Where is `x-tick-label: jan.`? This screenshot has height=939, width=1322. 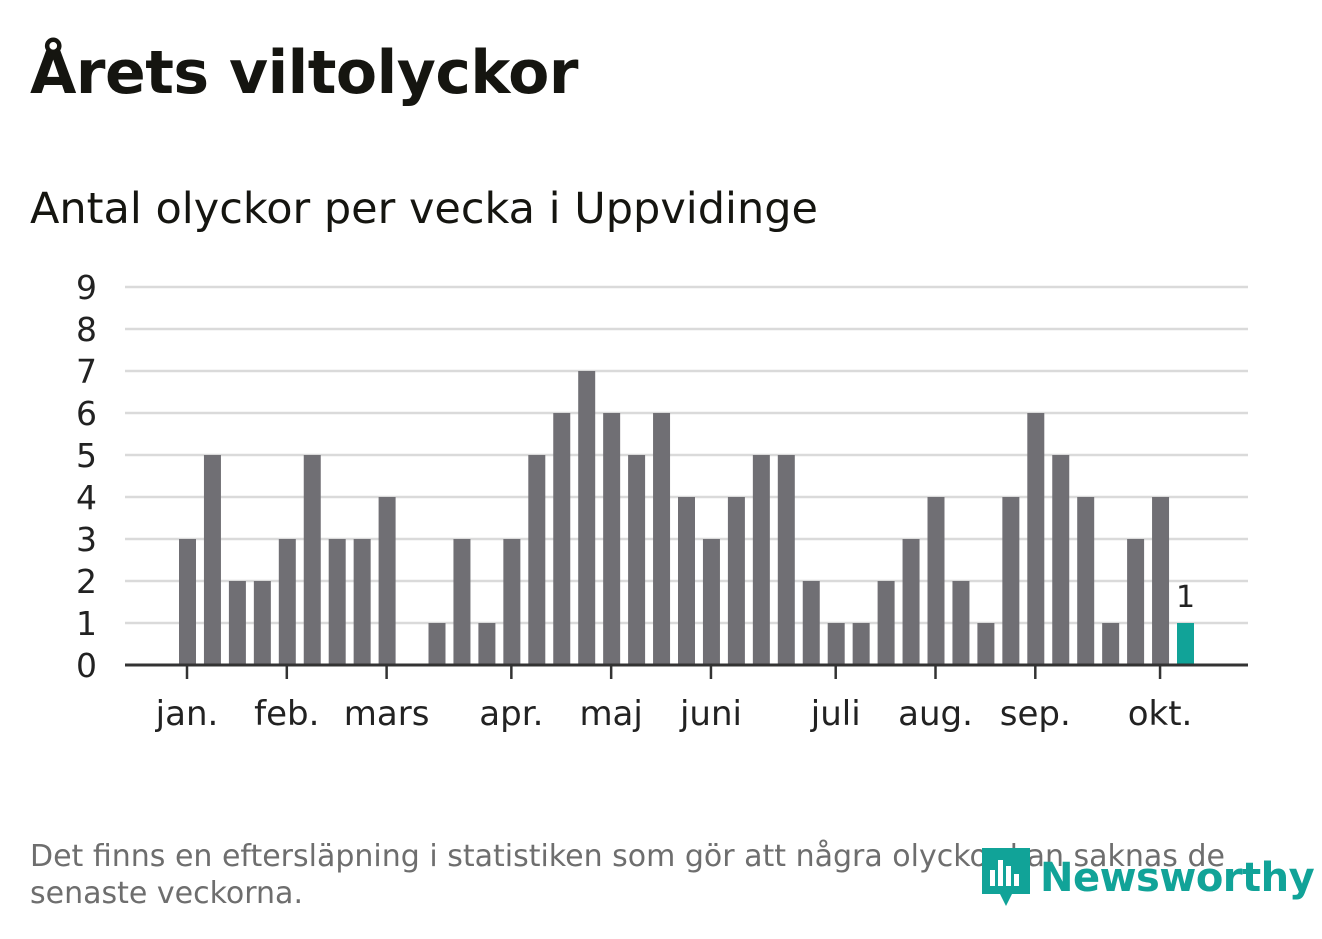 x-tick-label: jan. is located at coordinates (187, 714).